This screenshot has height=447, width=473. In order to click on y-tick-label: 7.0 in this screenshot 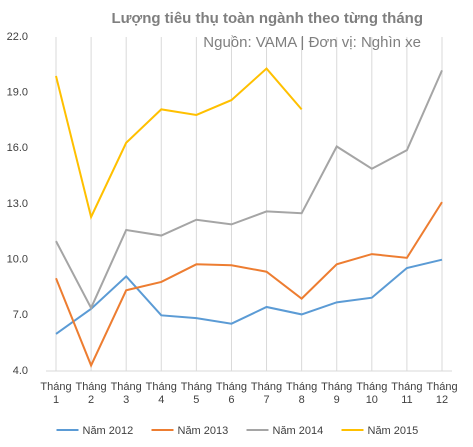, I will do `click(20, 315)`.